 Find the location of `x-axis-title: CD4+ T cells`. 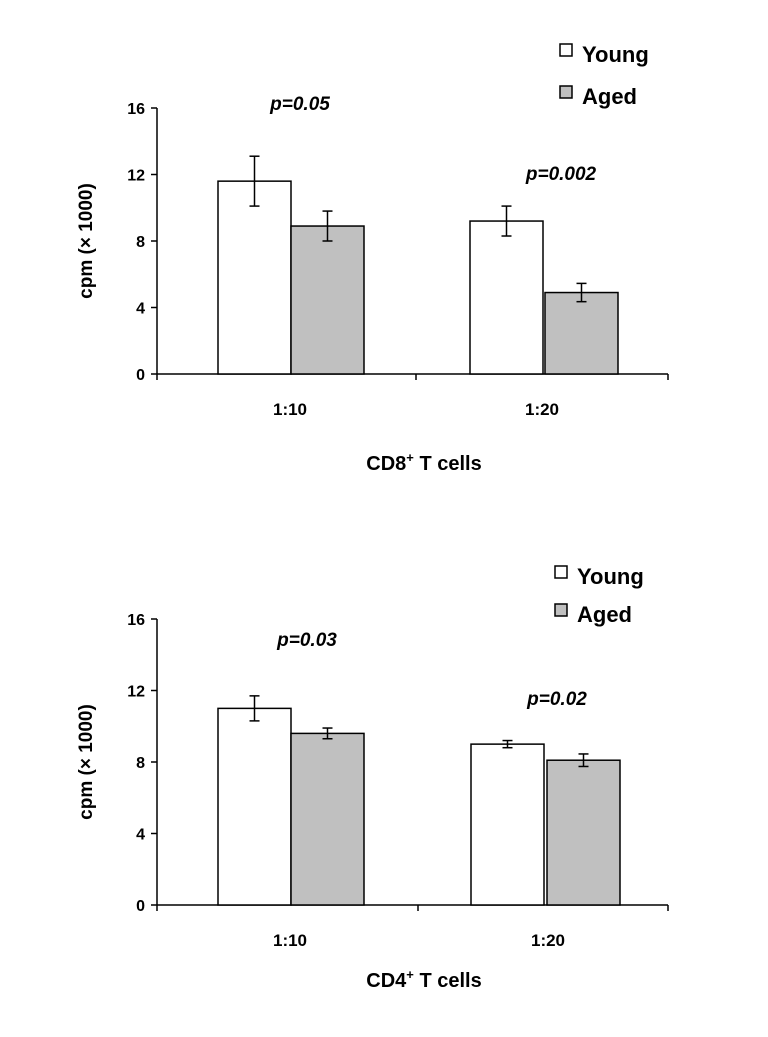

x-axis-title: CD4+ T cells is located at coordinates (423, 979).